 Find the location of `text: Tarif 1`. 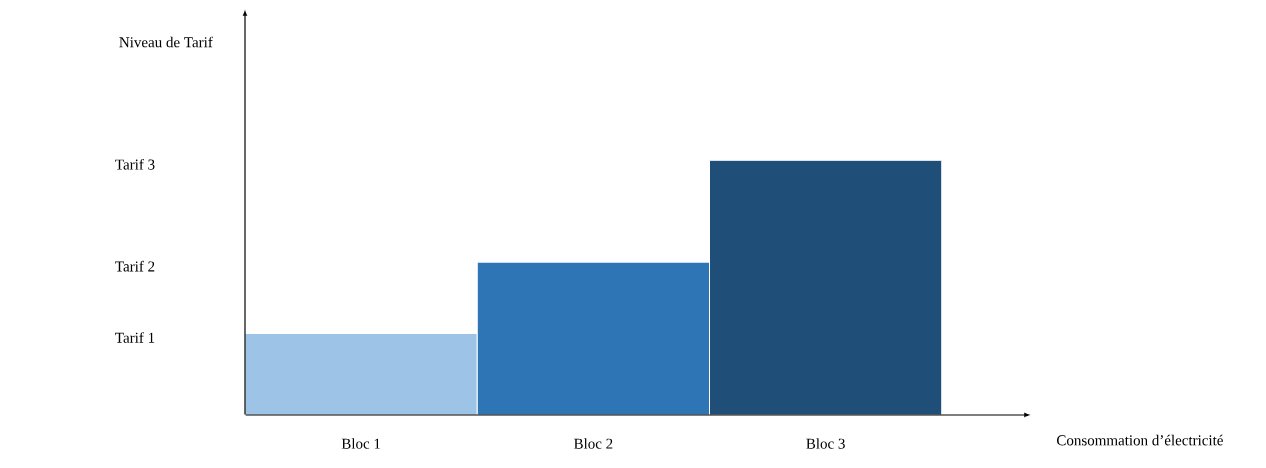

text: Tarif 1 is located at coordinates (135, 337).